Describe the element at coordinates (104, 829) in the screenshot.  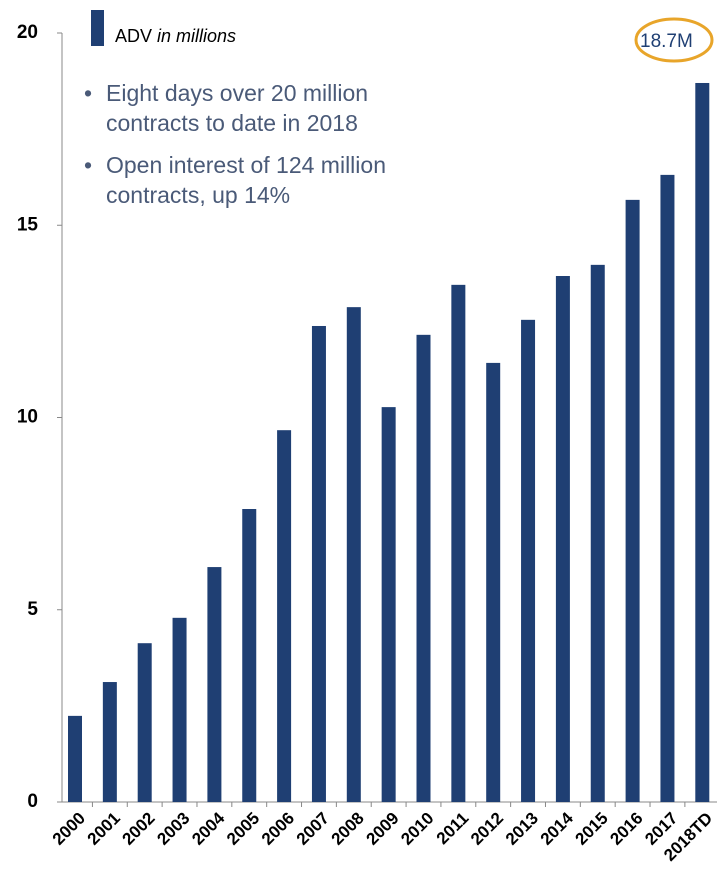
I see `x-tick-label: 2001` at that location.